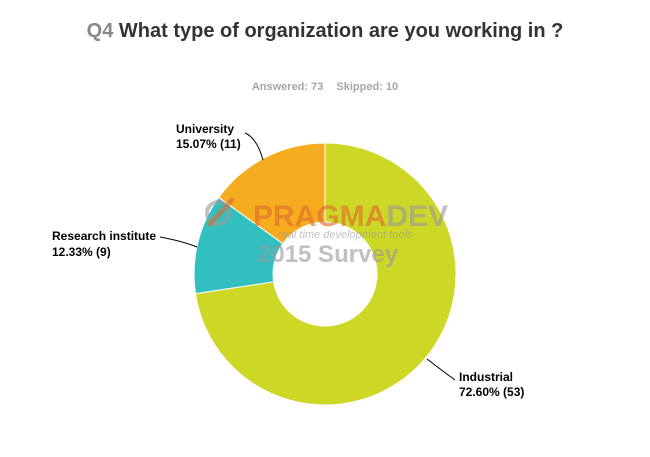 The height and width of the screenshot is (457, 650). Describe the element at coordinates (105, 244) in the screenshot. I see `label-research: Research institute 12.33% (9)` at that location.